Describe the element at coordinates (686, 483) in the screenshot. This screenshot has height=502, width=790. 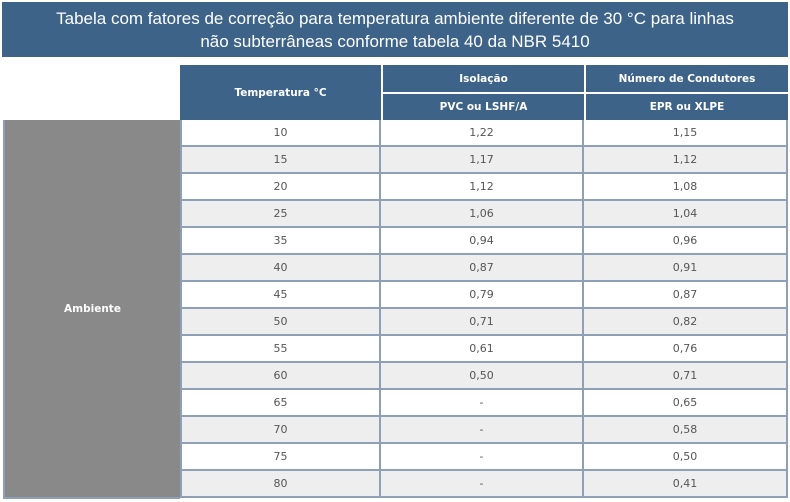
I see `epr-factor-cell: 0,41` at that location.